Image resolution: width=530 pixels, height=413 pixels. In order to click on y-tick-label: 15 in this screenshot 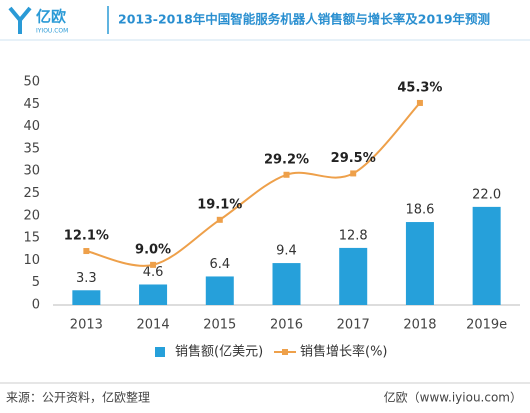, I will do `click(31, 238)`.